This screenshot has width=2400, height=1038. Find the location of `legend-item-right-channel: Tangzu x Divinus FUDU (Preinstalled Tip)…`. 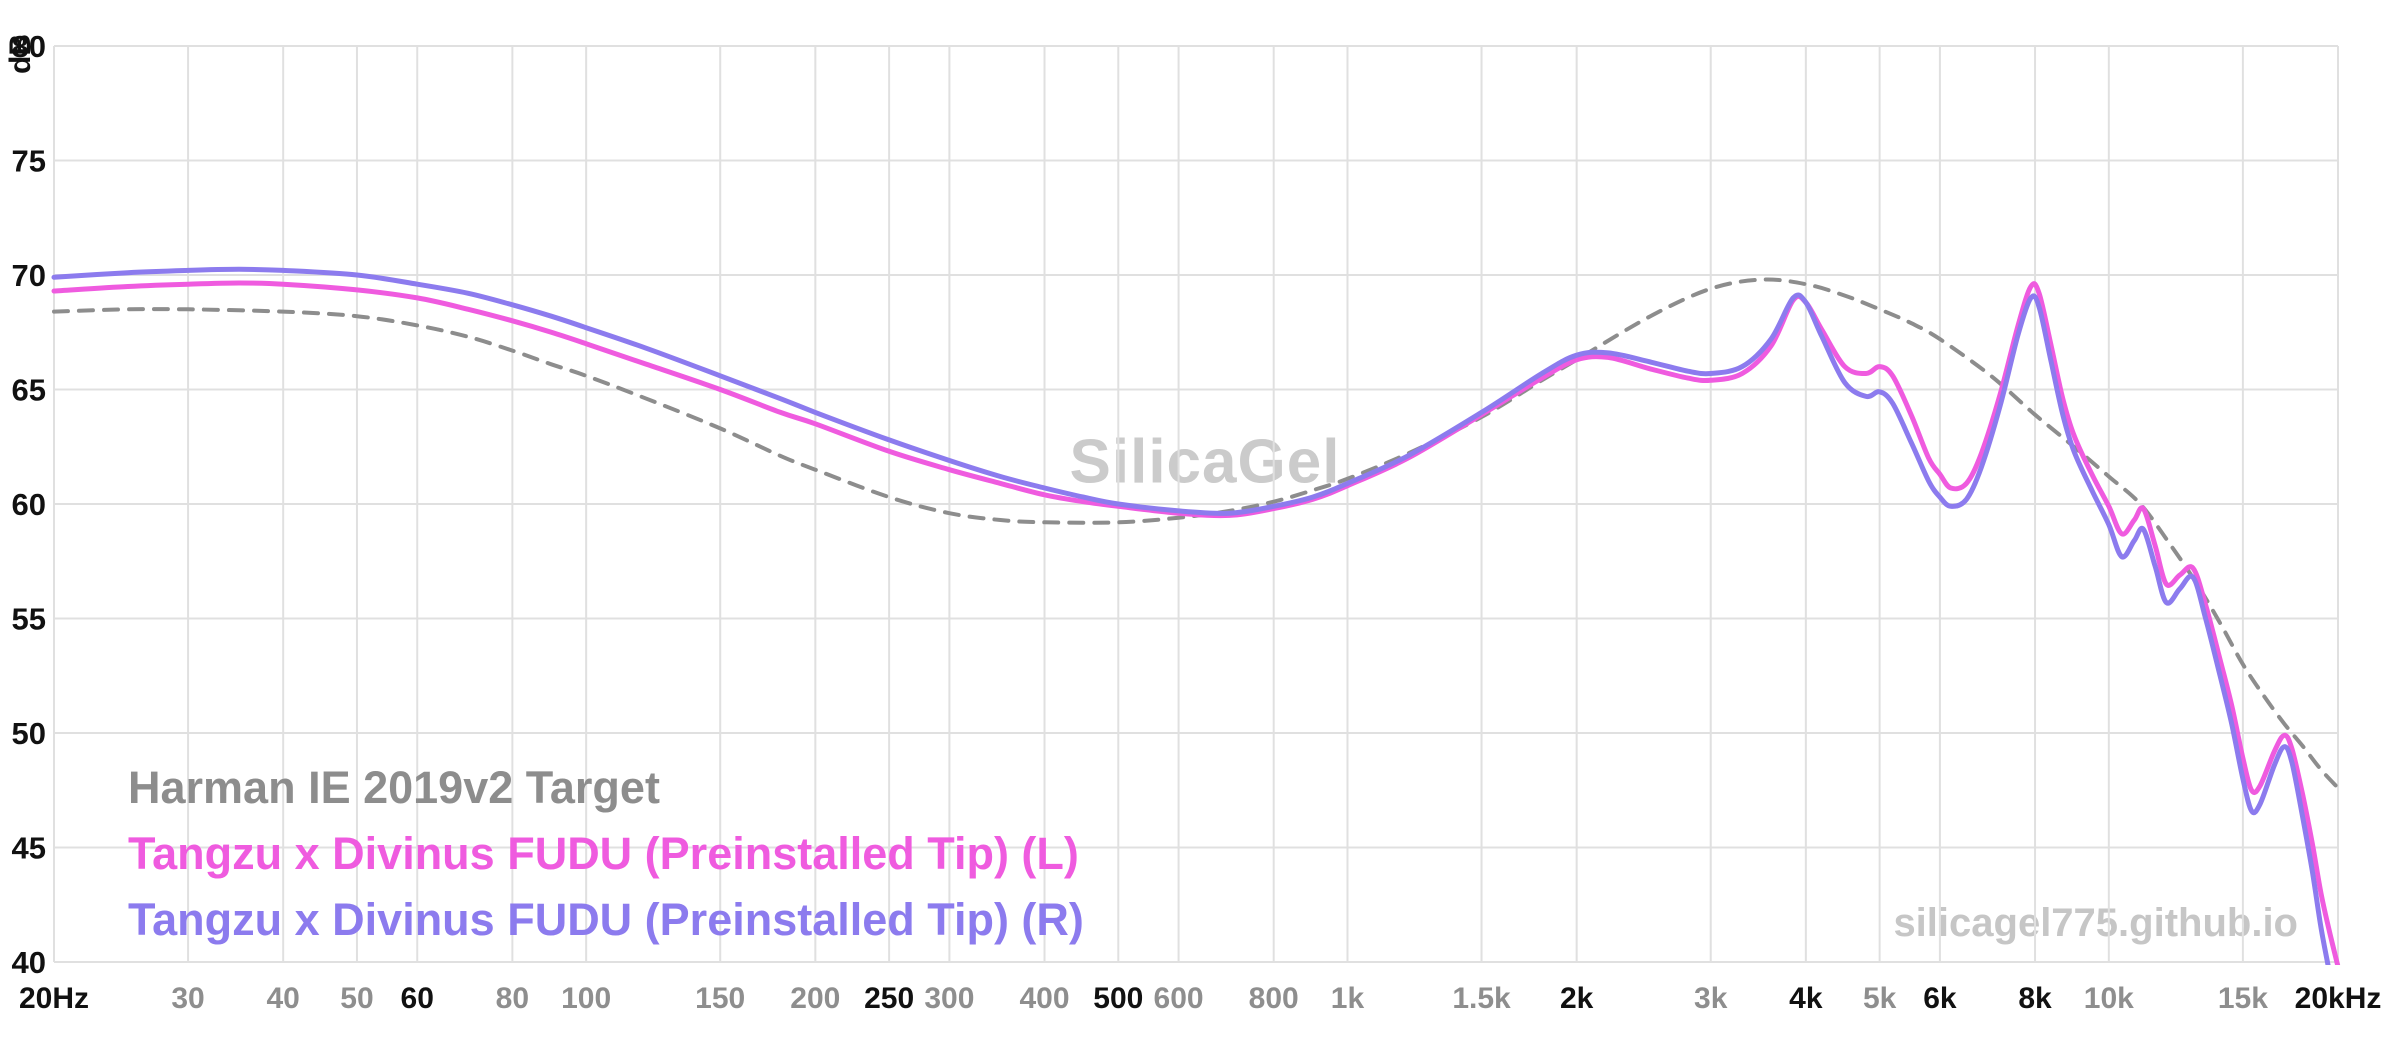

legend-item-right-channel: Tangzu x Divinus FUDU (Preinstalled Tip)… is located at coordinates (606, 919).